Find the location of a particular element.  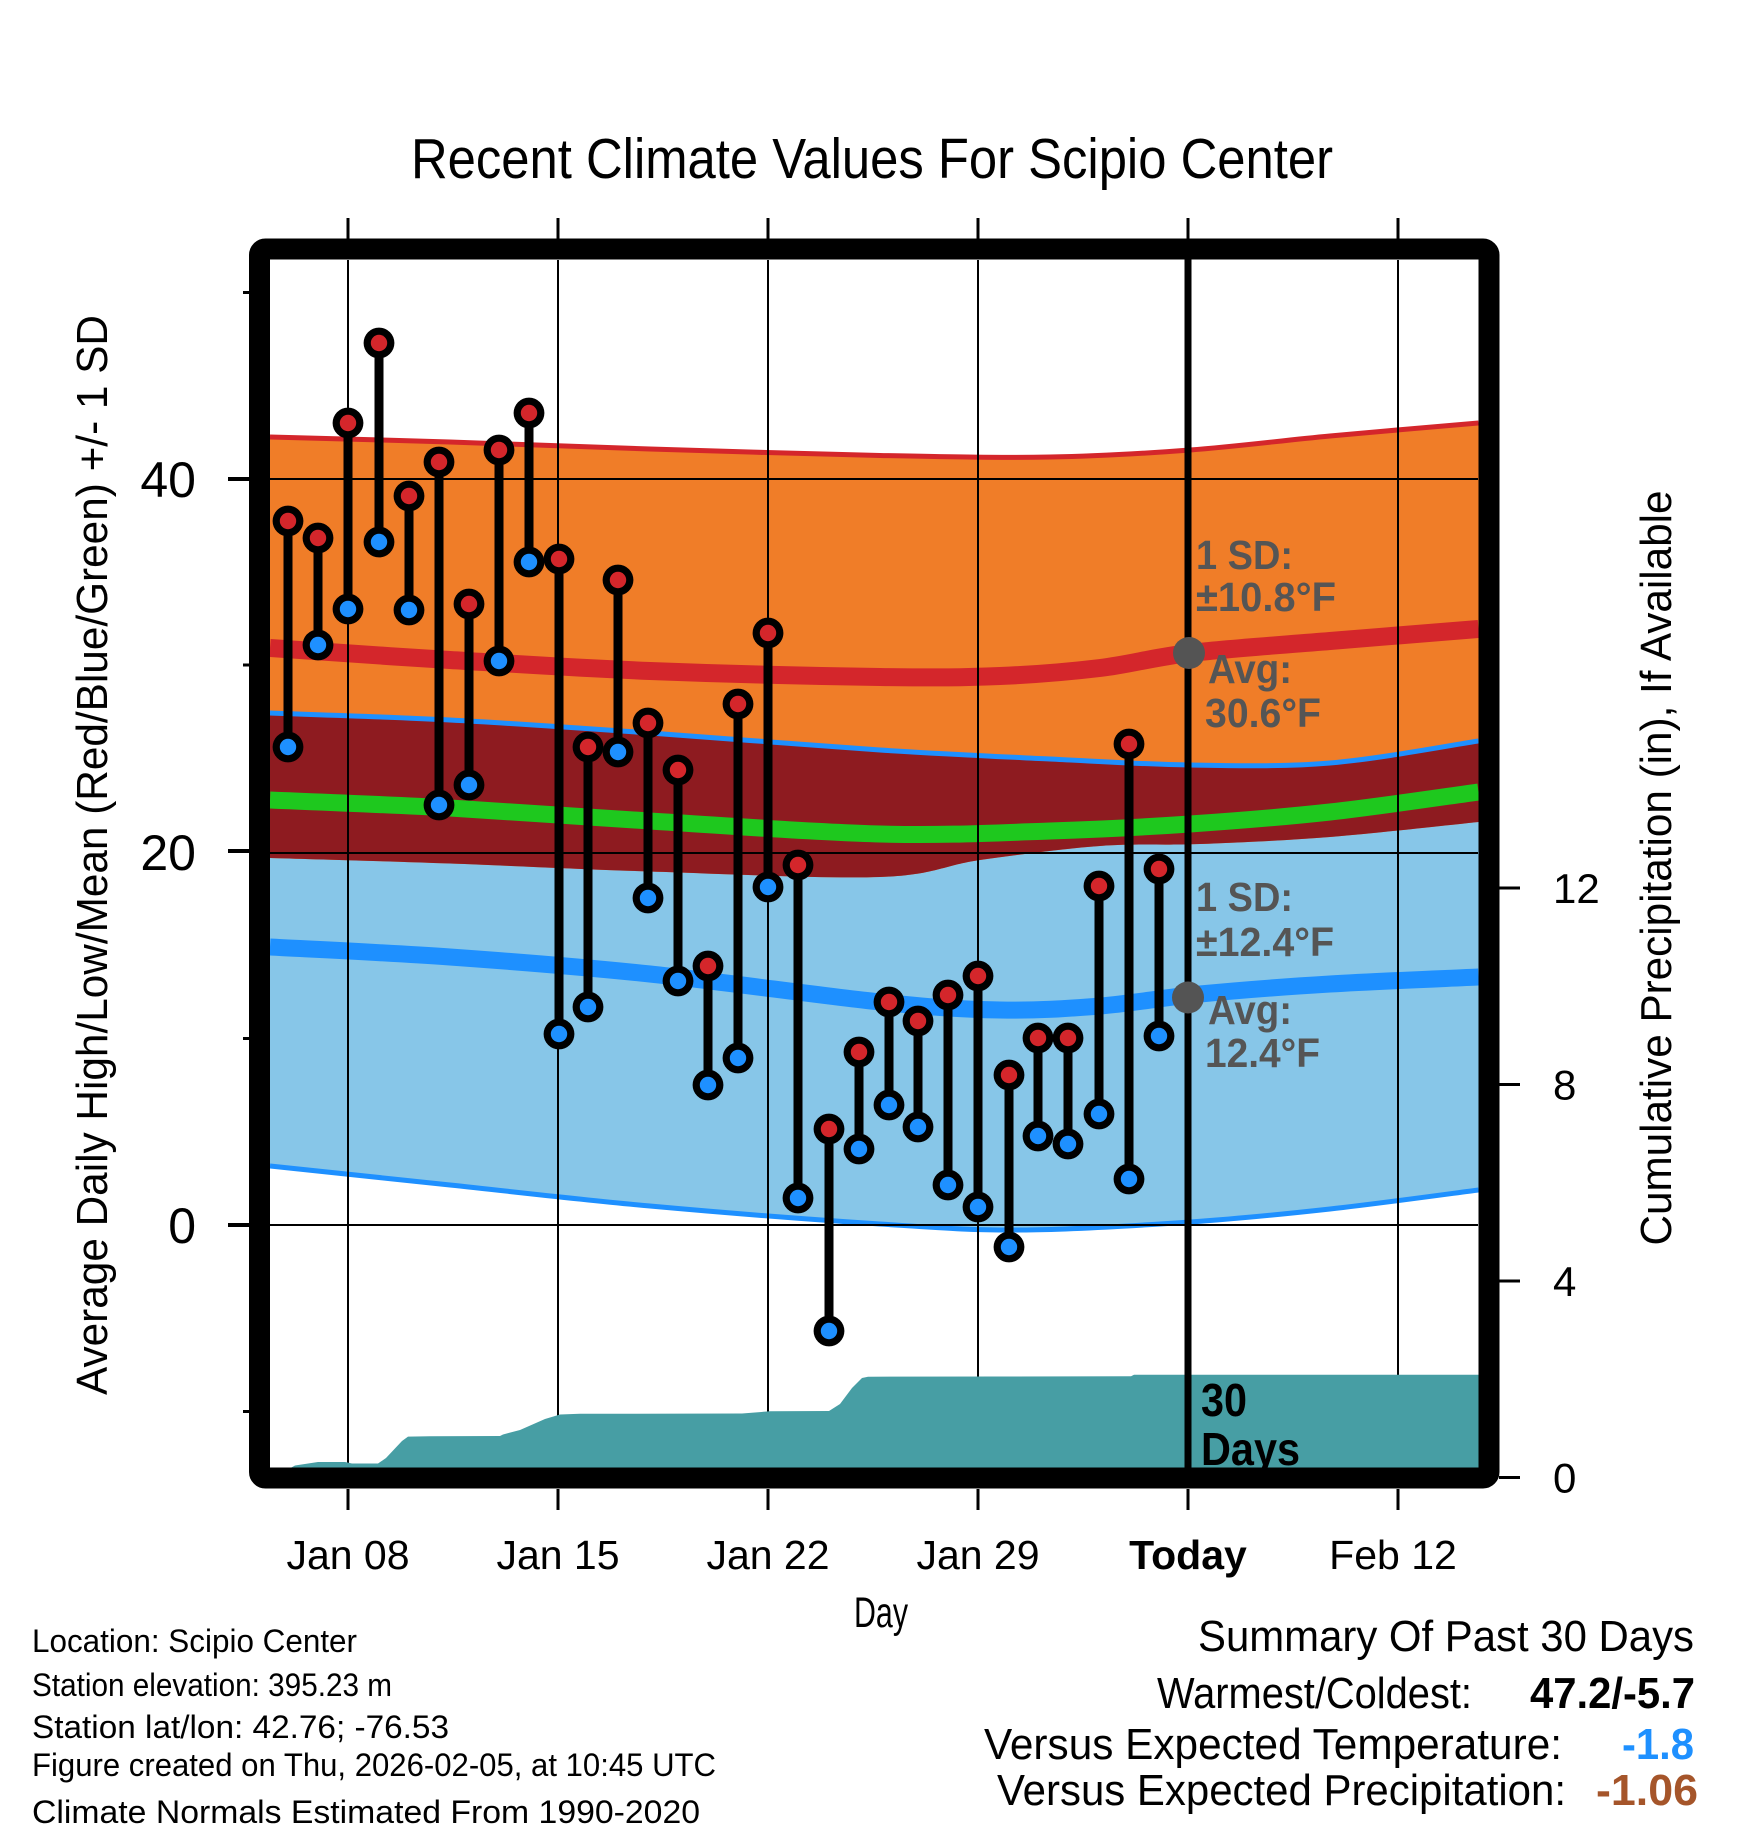

svg-text: ±12.4°F is located at coordinates (1265, 942).